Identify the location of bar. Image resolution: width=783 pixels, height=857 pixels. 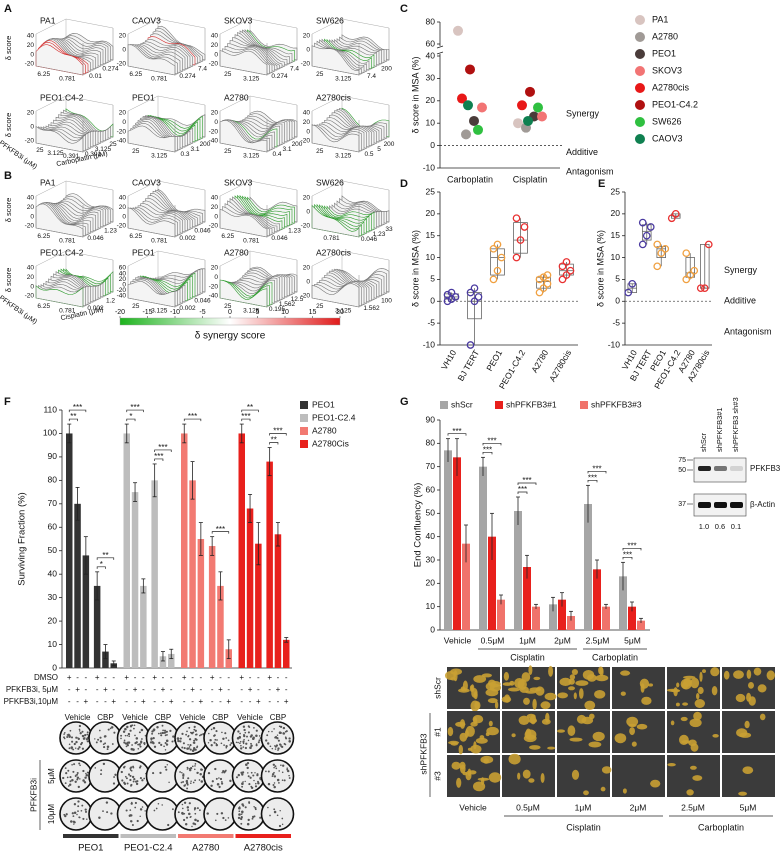
(212, 607).